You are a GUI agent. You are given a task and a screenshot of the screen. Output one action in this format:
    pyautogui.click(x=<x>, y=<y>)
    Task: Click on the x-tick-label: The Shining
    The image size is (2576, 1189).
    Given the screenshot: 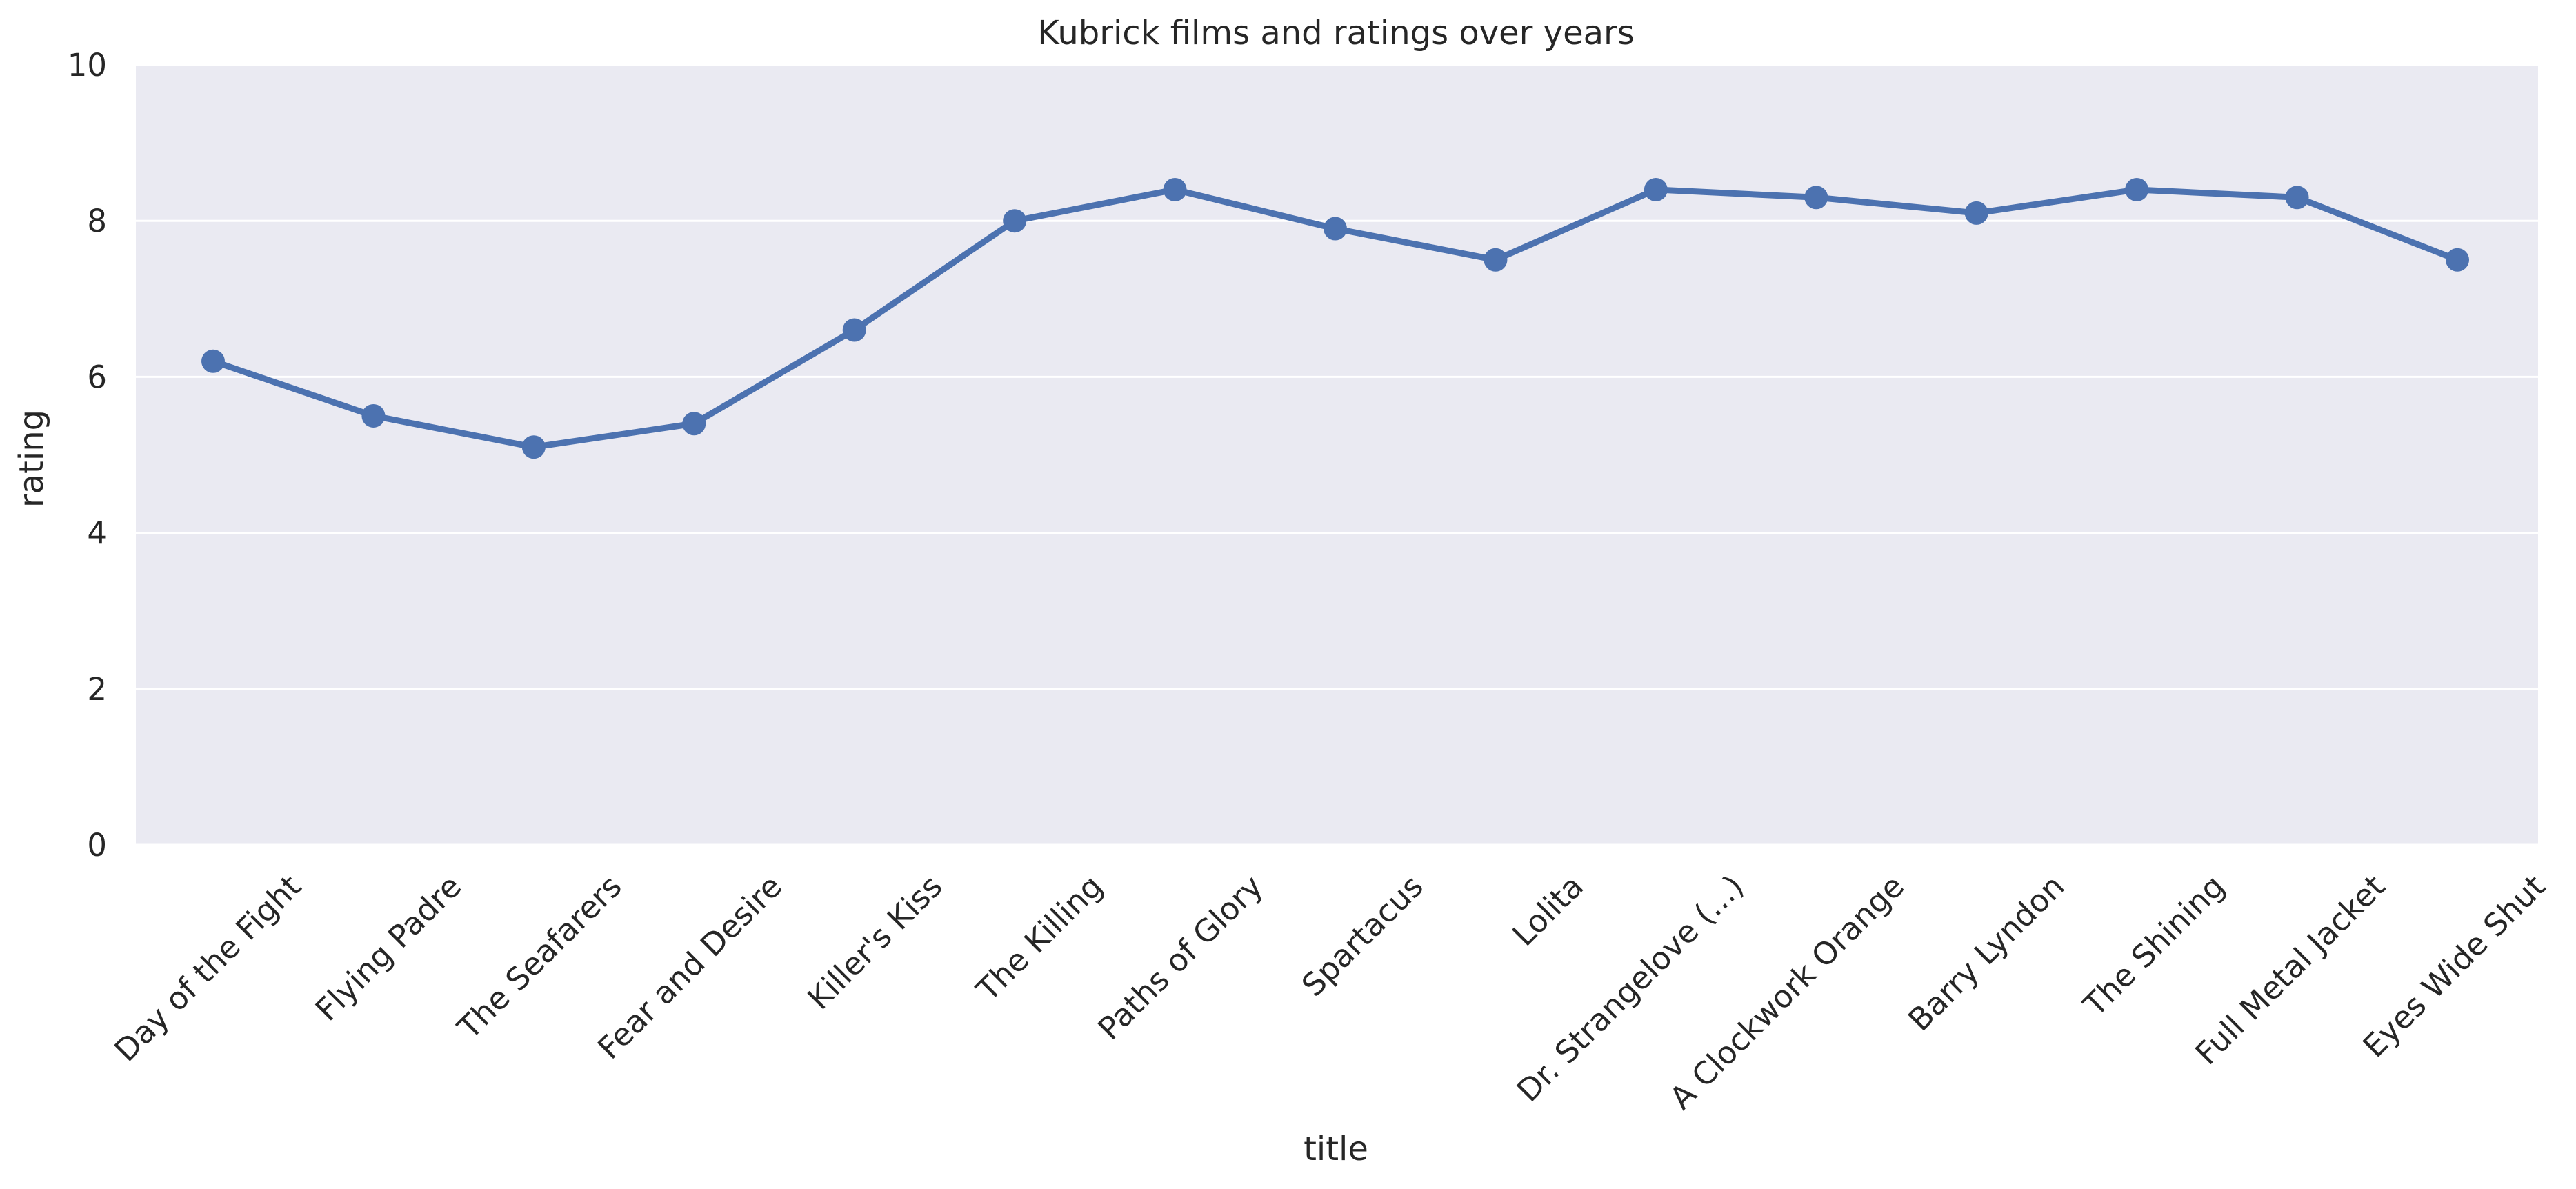 What is the action you would take?
    pyautogui.click(x=2154, y=945)
    